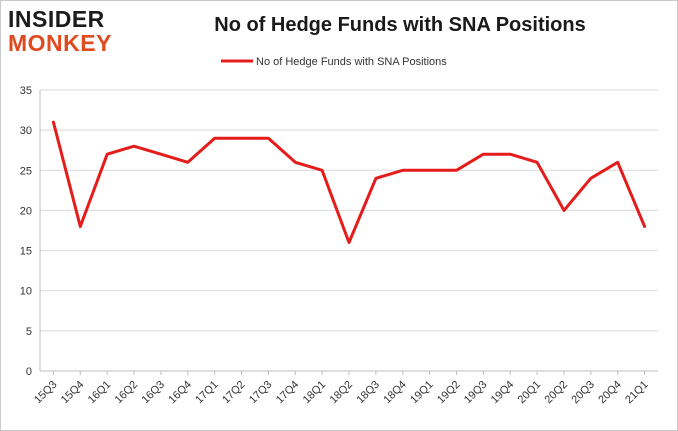  What do you see at coordinates (288, 393) in the screenshot?
I see `x-tick-label: 17Q4` at bounding box center [288, 393].